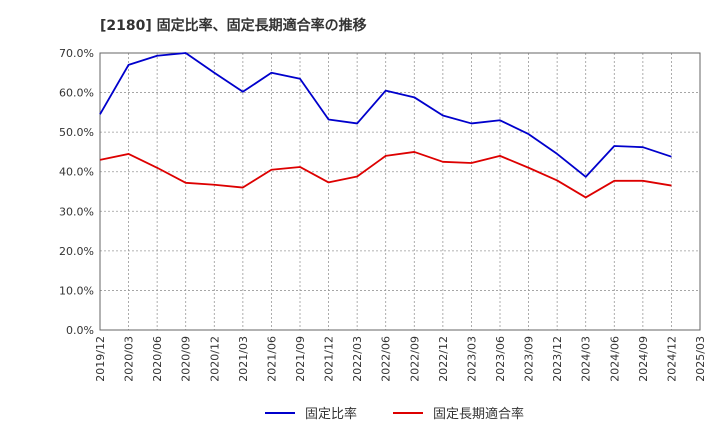  I want to click on x-tick-label: 2022/06, so click(386, 359).